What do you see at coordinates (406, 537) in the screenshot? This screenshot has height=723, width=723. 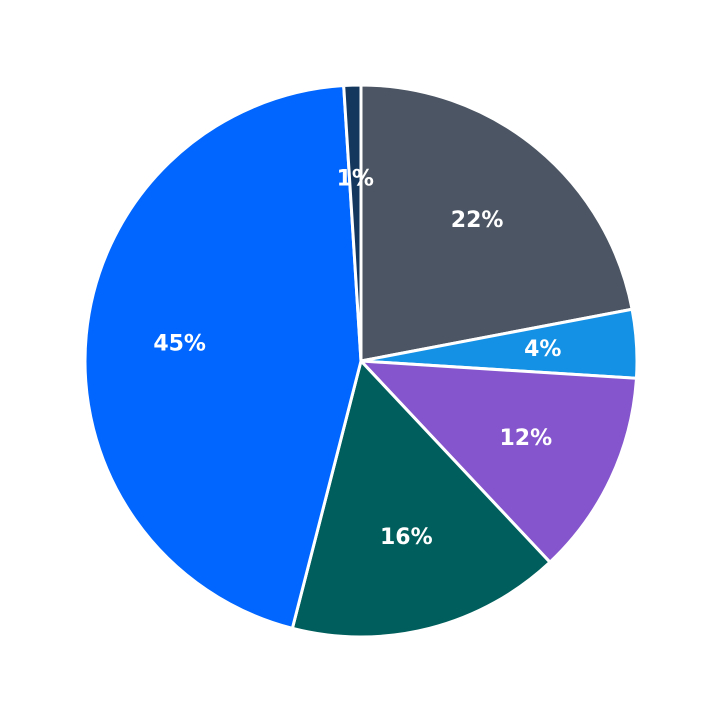 I see `pie-slice-label-3: 16%` at bounding box center [406, 537].